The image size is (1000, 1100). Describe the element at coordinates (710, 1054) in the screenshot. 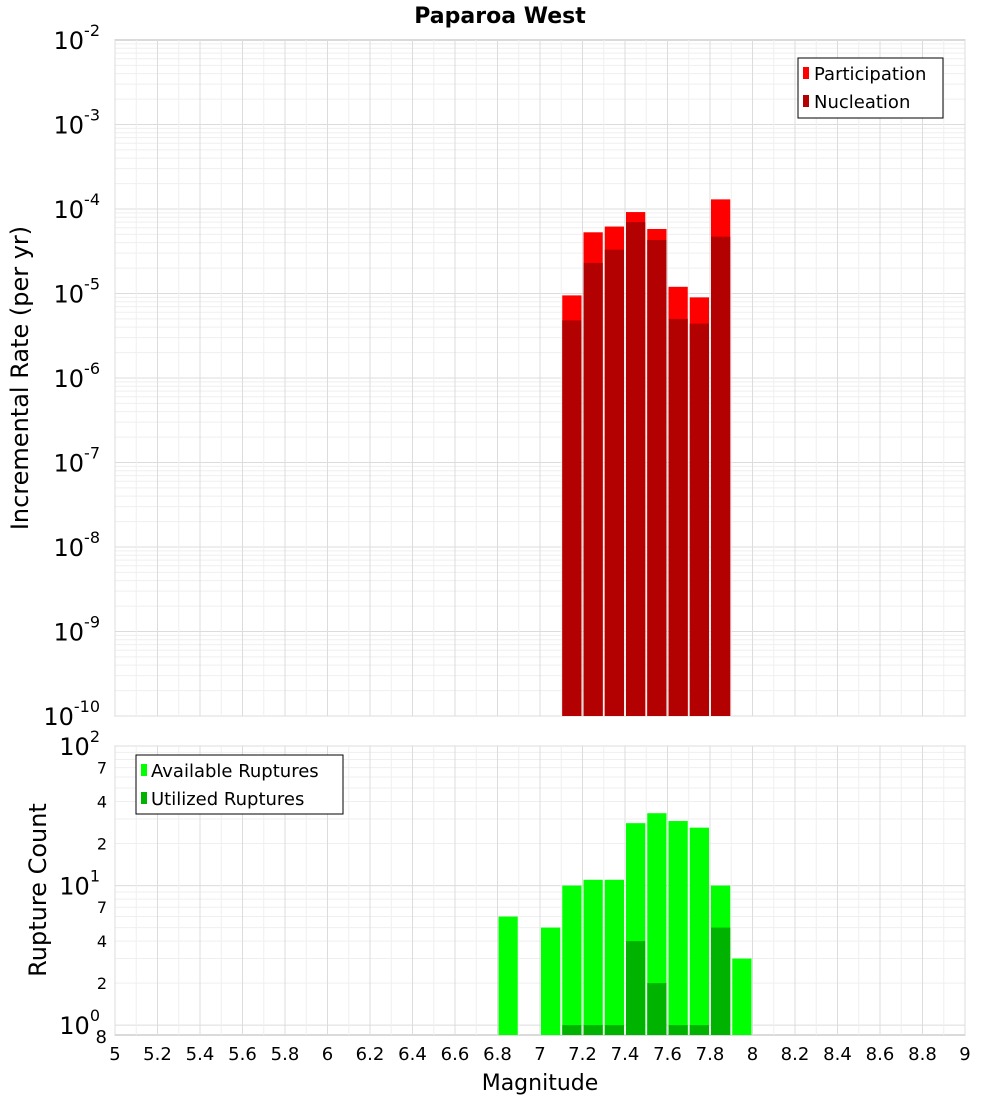

I see `magnitude-tick-label: 7.8` at that location.